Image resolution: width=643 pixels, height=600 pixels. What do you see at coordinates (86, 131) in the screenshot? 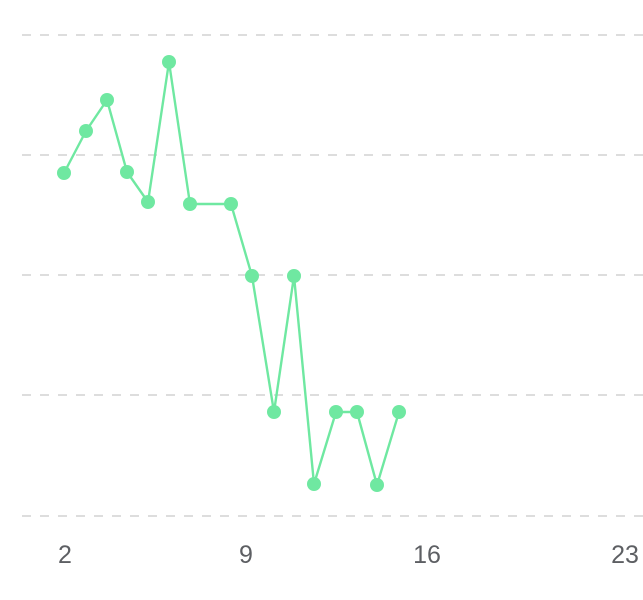
I see `data-point: 80.9` at bounding box center [86, 131].